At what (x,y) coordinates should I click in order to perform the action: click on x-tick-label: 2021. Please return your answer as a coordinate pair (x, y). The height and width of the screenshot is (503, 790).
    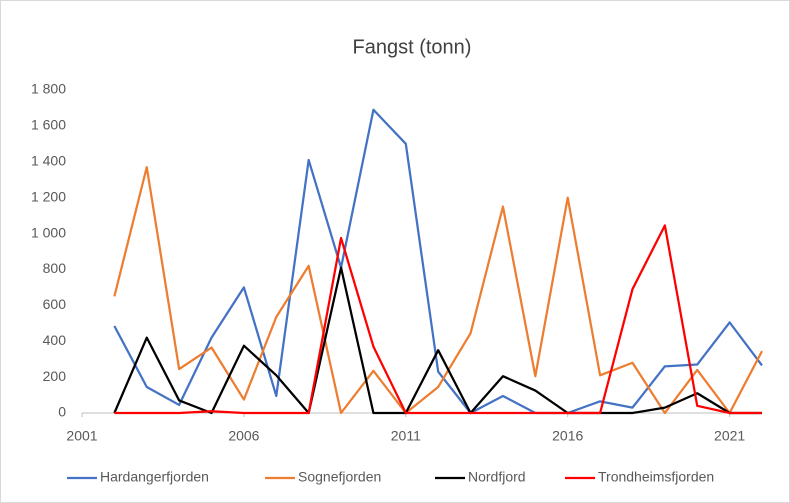
    Looking at the image, I should click on (729, 436).